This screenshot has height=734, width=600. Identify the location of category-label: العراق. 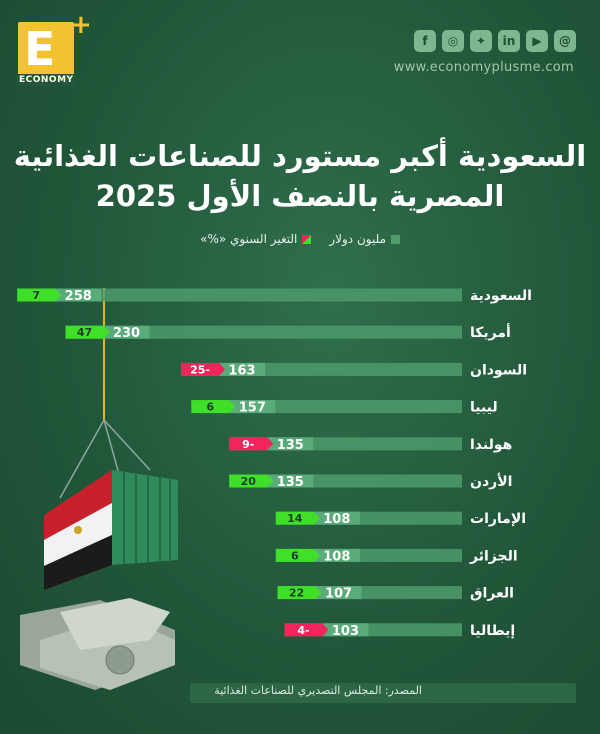
(492, 594).